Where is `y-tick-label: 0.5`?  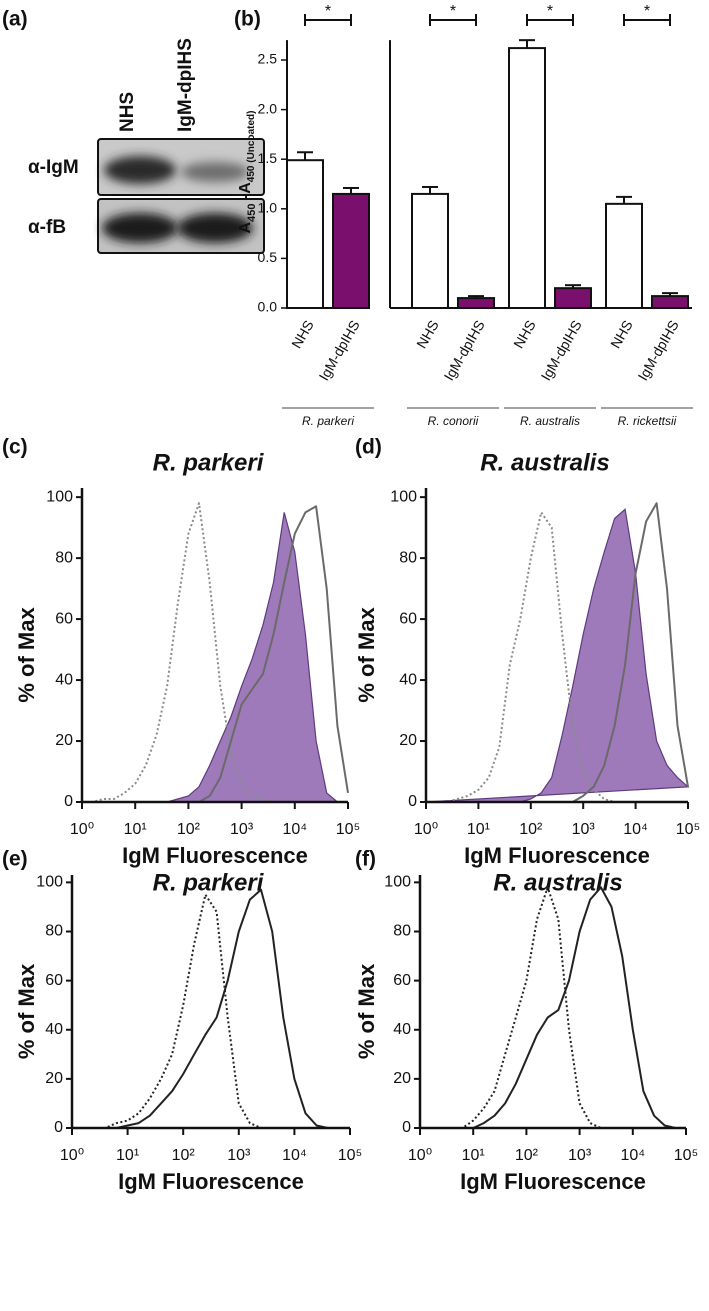 y-tick-label: 0.5 is located at coordinates (268, 257).